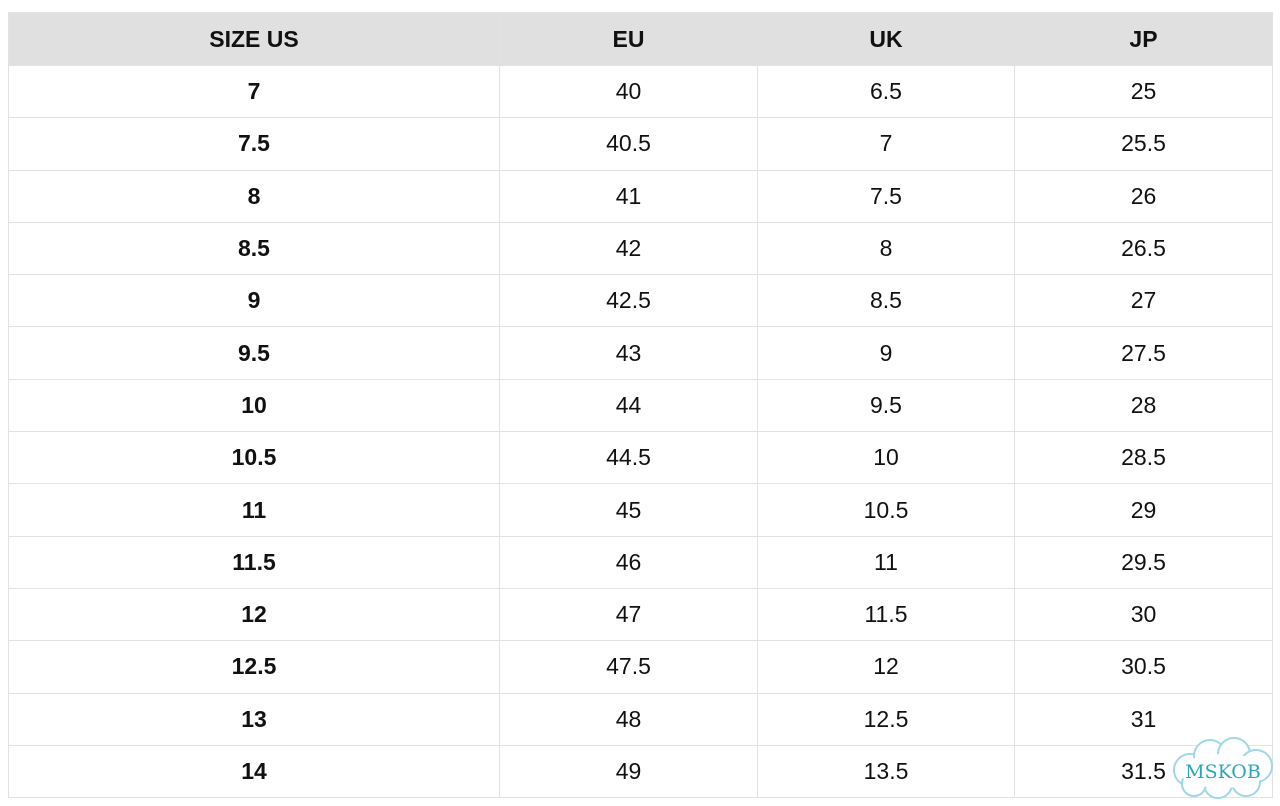  What do you see at coordinates (886, 91) in the screenshot?
I see `table-cell: 6.5` at bounding box center [886, 91].